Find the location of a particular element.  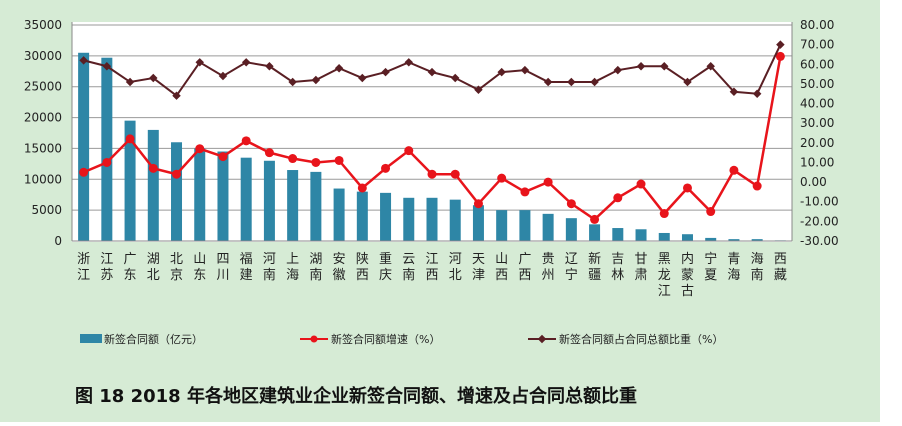

category-label: 苏 is located at coordinates (106, 275).